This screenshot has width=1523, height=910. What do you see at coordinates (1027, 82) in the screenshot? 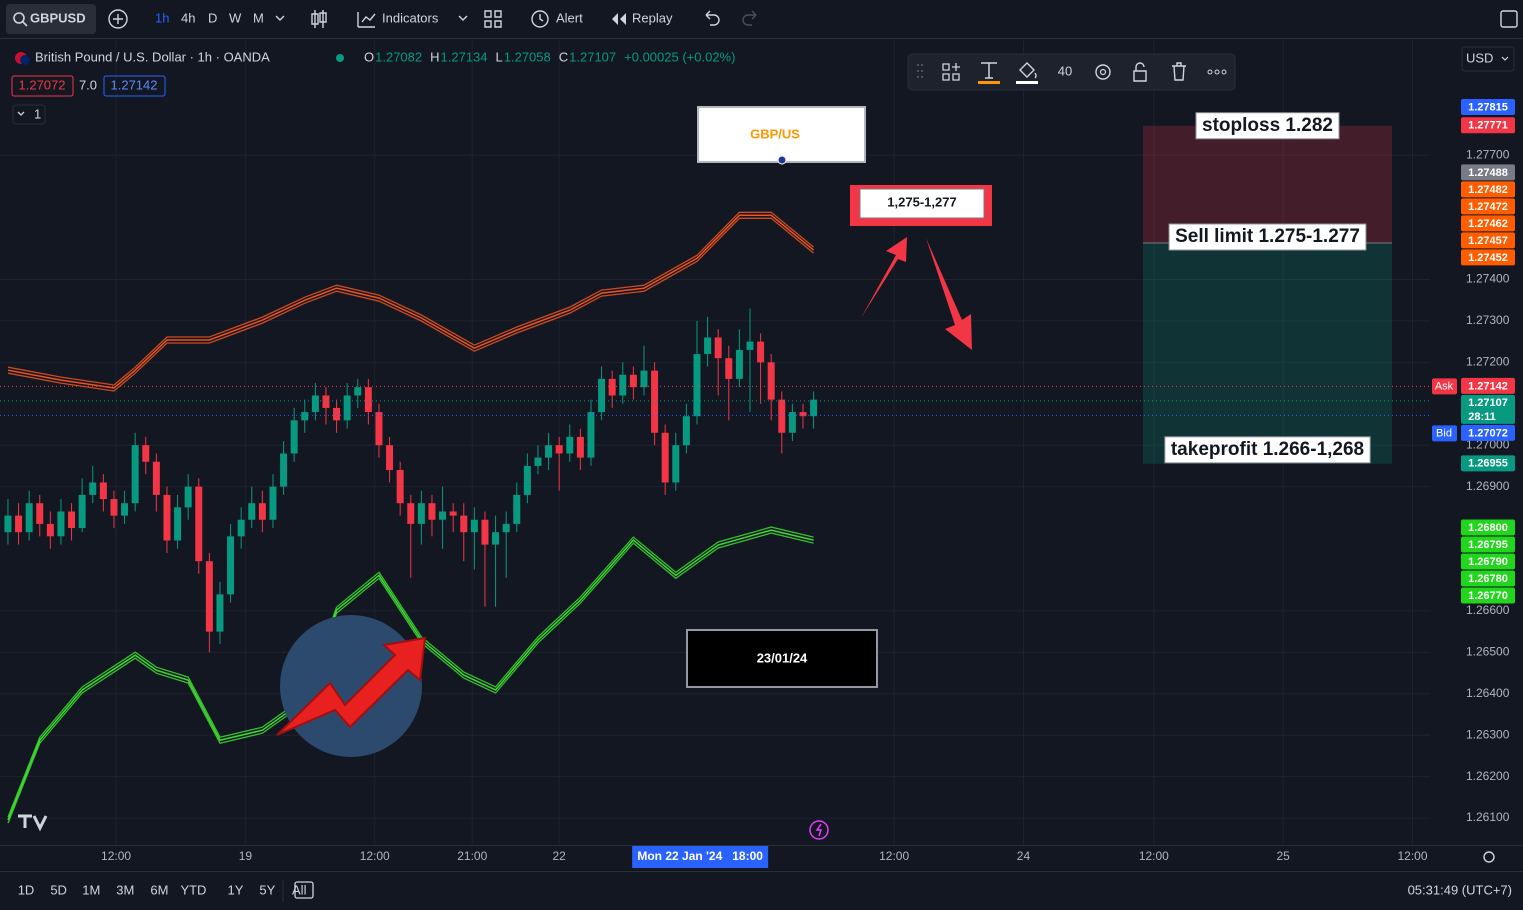
I see `fill-swatch` at bounding box center [1027, 82].